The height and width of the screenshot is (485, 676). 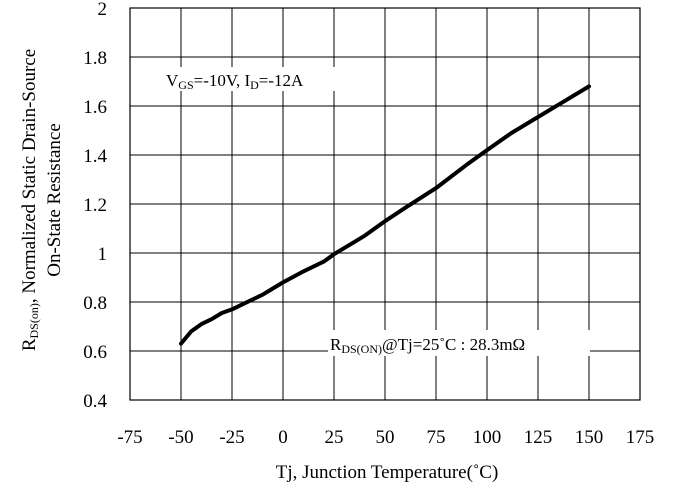 What do you see at coordinates (427, 345) in the screenshot?
I see `reference-annotation: RDS(ON)@Tj=25˚C : 28.3mΩ` at bounding box center [427, 345].